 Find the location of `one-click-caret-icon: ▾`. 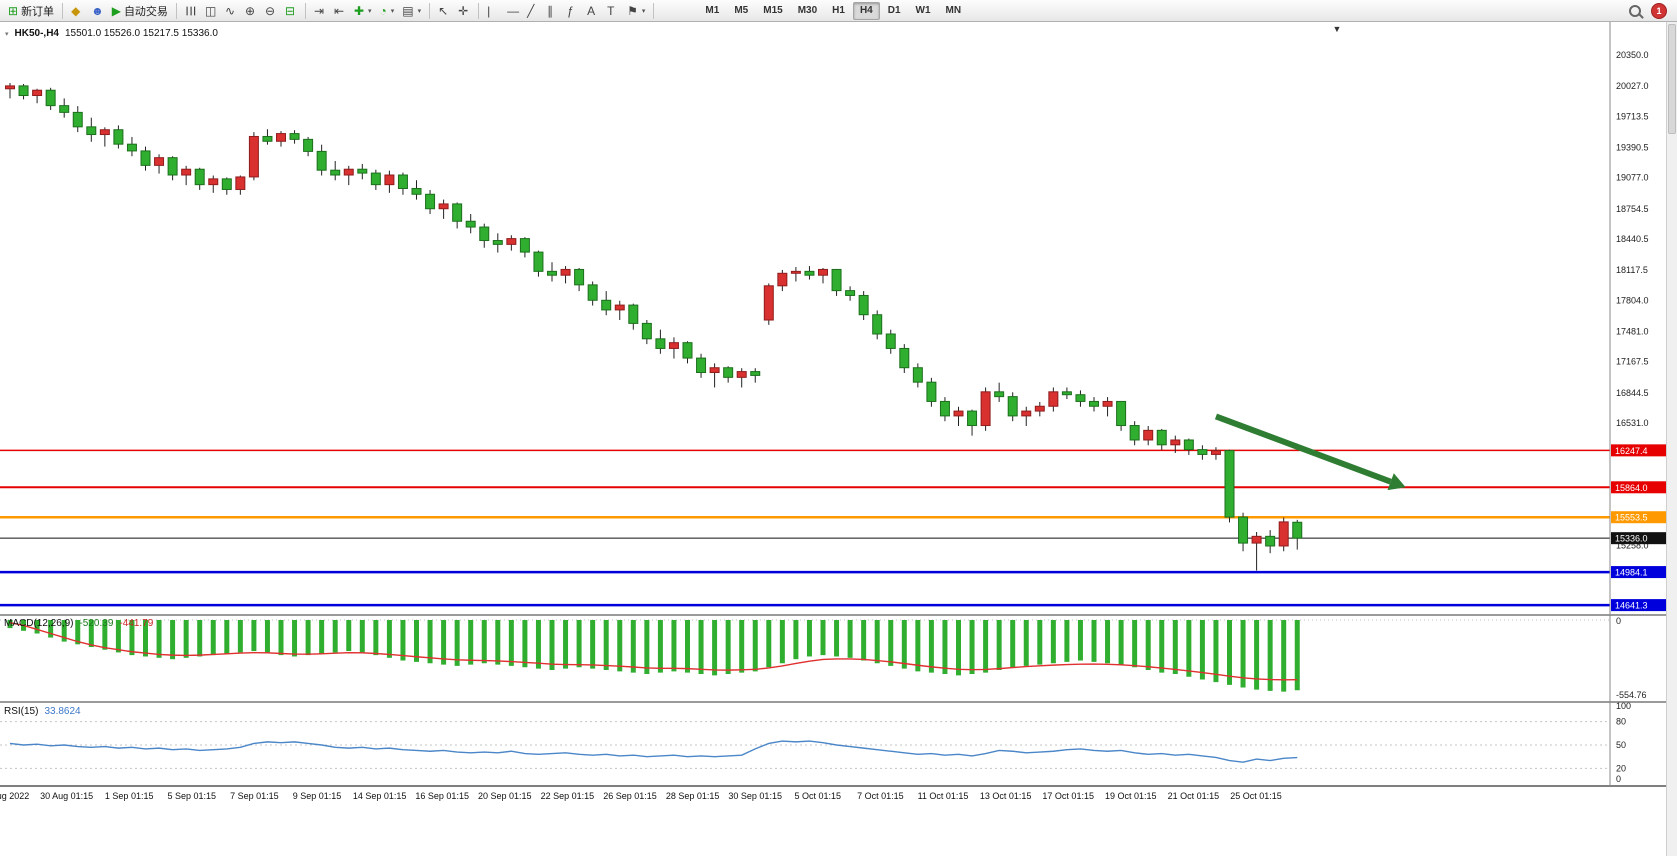

one-click-caret-icon: ▾ is located at coordinates (7, 34).